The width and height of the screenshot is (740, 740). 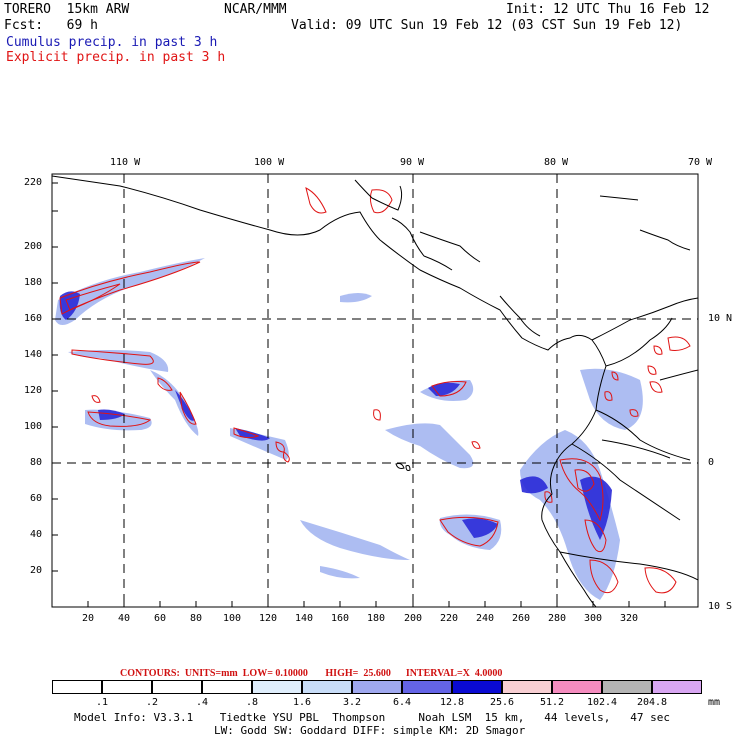 I want to click on x-tick: 20, so click(x=88, y=618).